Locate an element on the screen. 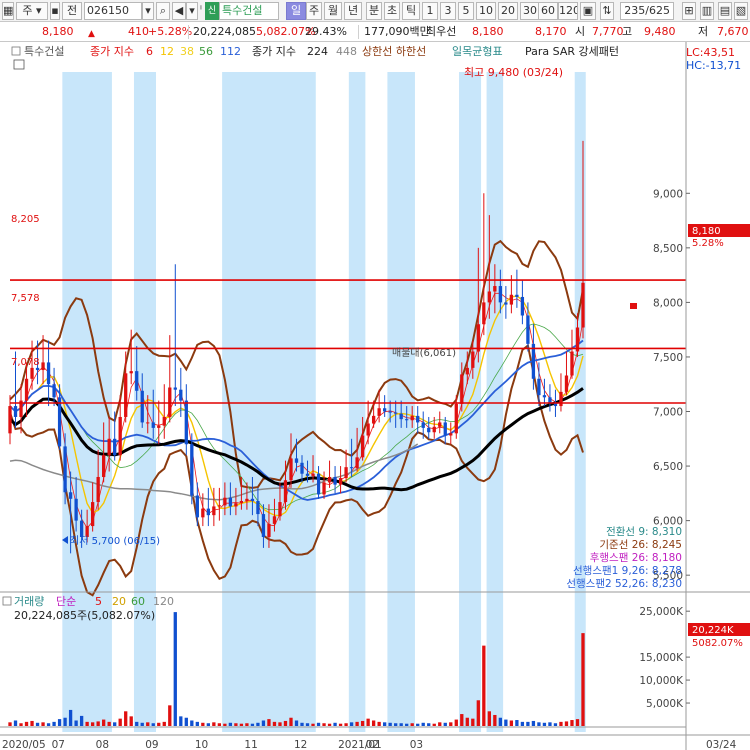 The width and height of the screenshot is (750, 750). turnover-rate: 29.43% is located at coordinates (326, 31).